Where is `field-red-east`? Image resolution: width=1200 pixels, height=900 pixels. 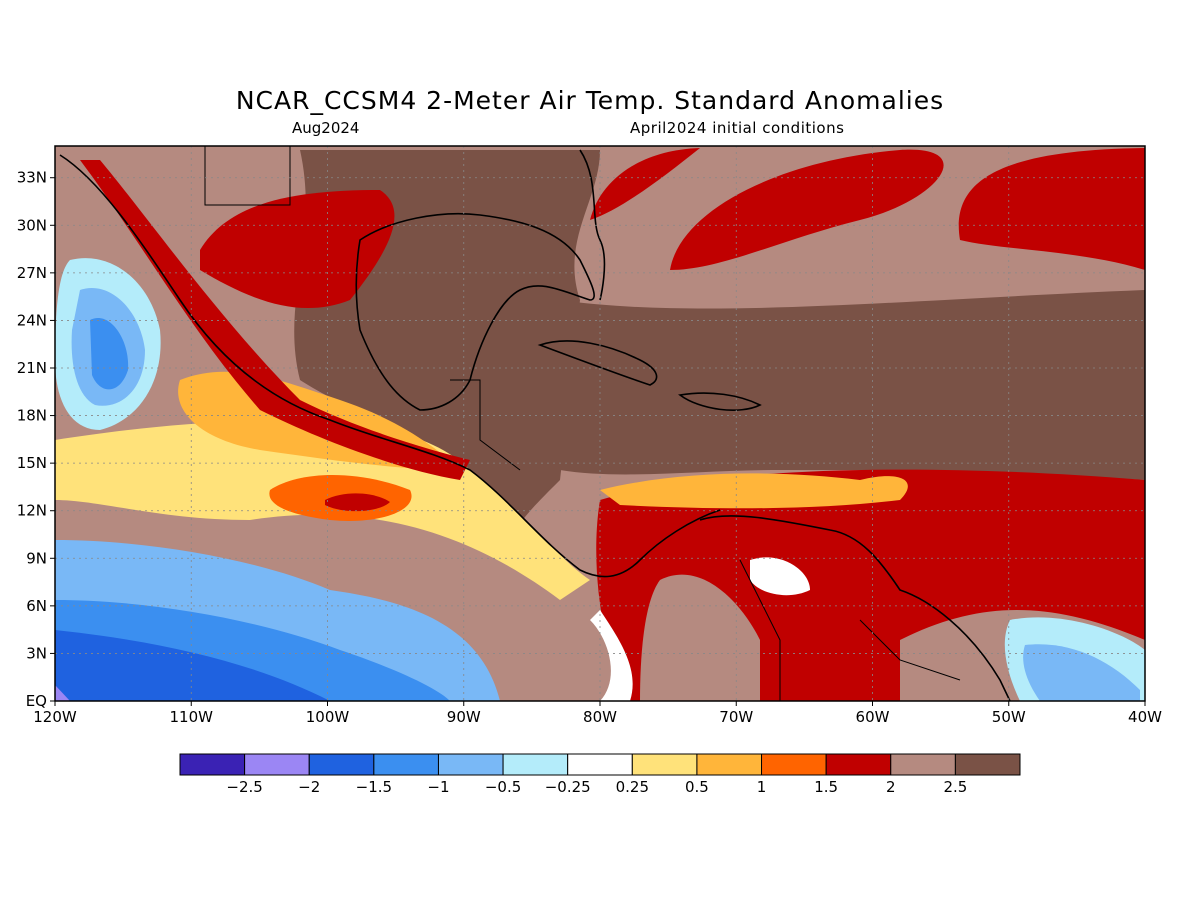
field-red-east is located at coordinates (1051, 209).